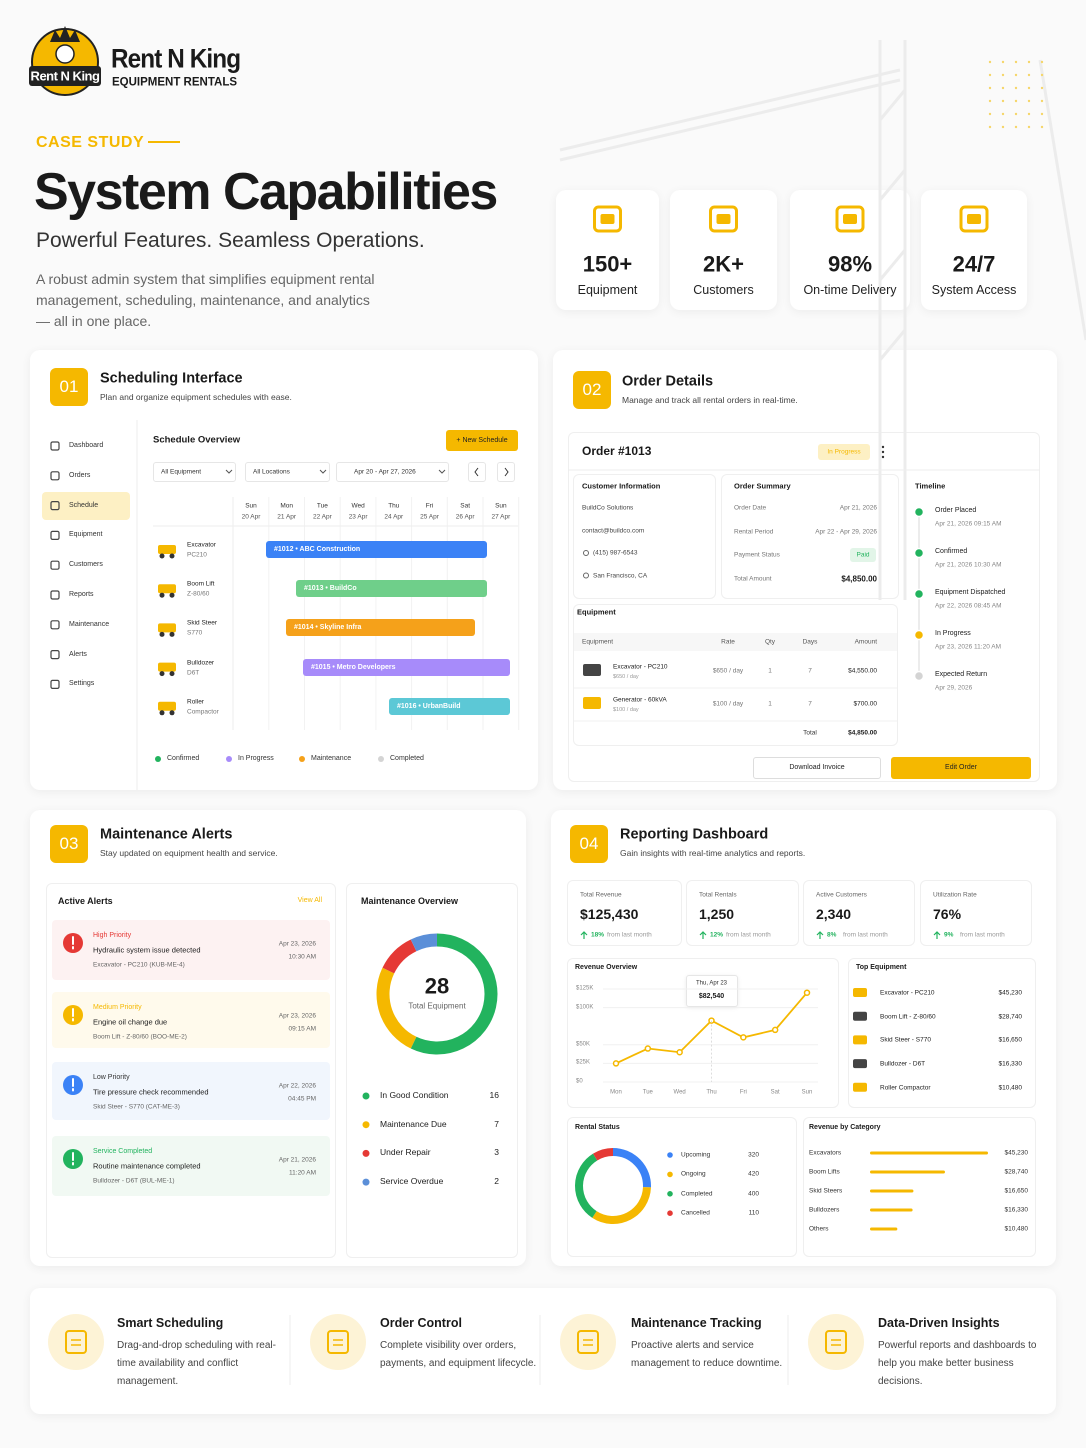  What do you see at coordinates (496, 1123) in the screenshot?
I see `legend-value: 7` at bounding box center [496, 1123].